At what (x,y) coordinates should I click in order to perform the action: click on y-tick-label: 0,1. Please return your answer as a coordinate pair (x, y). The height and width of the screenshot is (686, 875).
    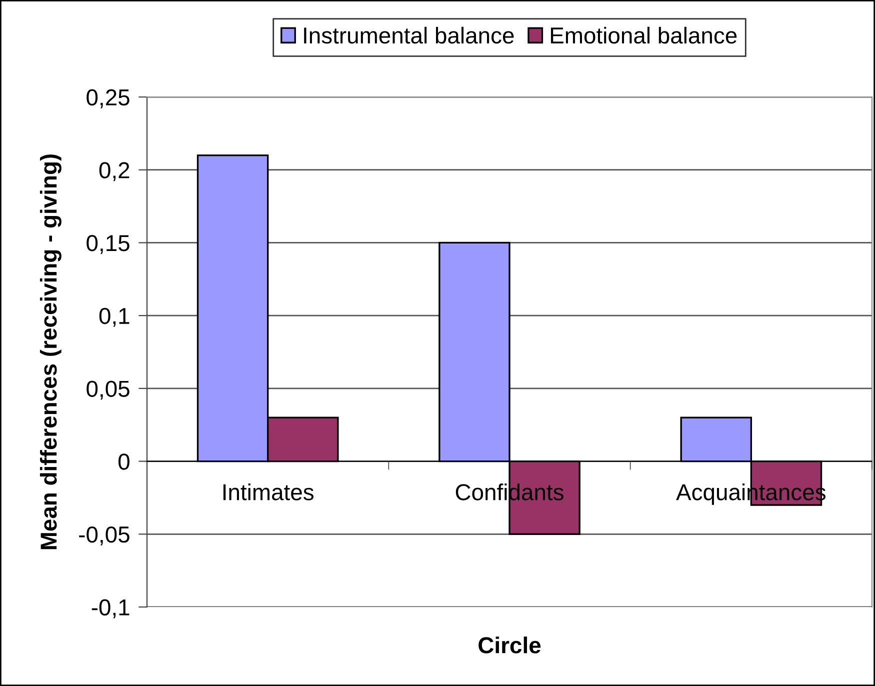
    Looking at the image, I should click on (114, 317).